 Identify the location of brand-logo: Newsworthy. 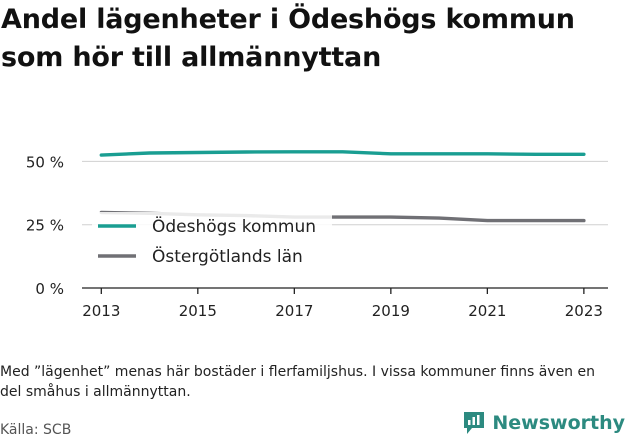
(543, 423).